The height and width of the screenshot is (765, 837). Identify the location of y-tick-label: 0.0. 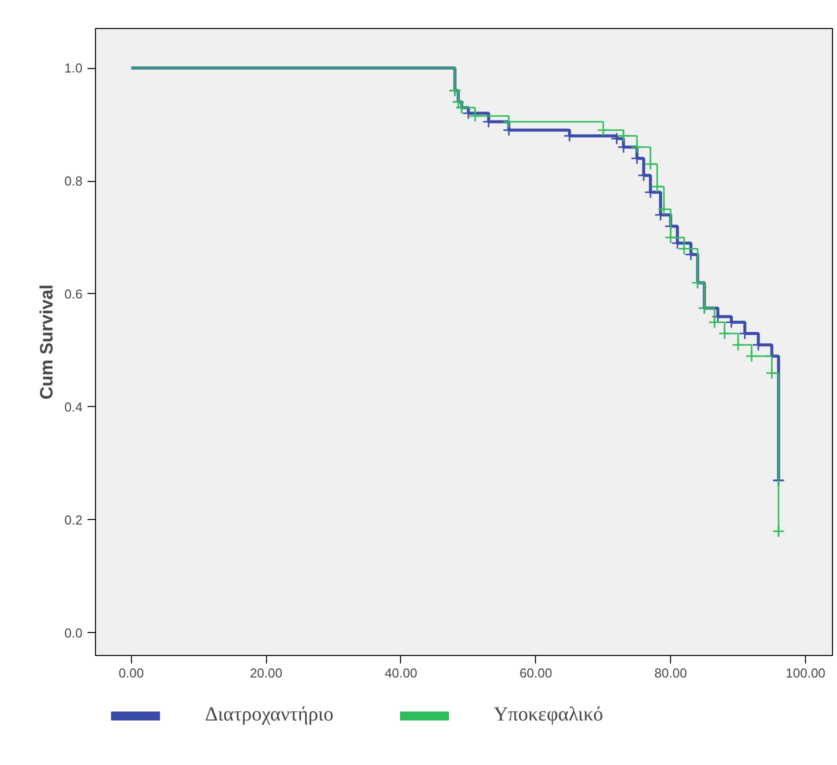
(73, 632).